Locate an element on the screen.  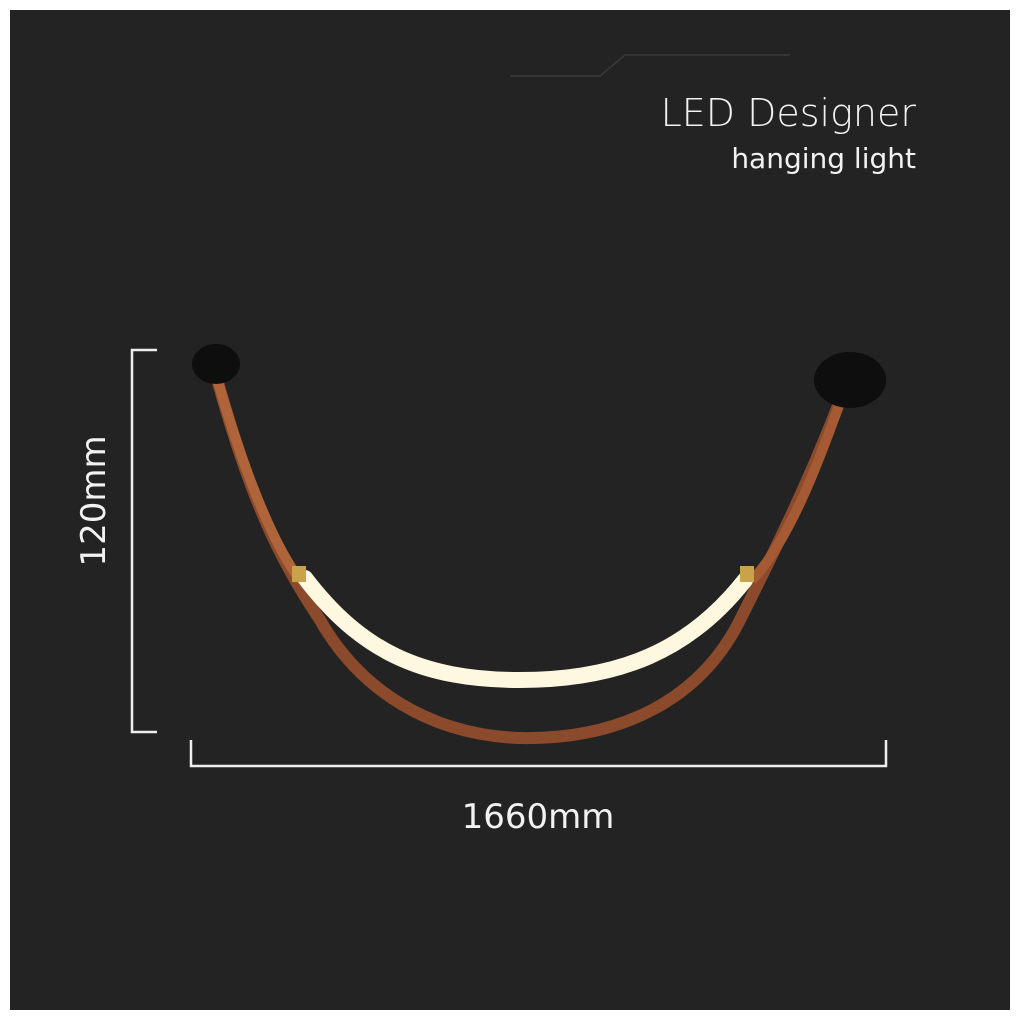
decor-line is located at coordinates (650, 65).